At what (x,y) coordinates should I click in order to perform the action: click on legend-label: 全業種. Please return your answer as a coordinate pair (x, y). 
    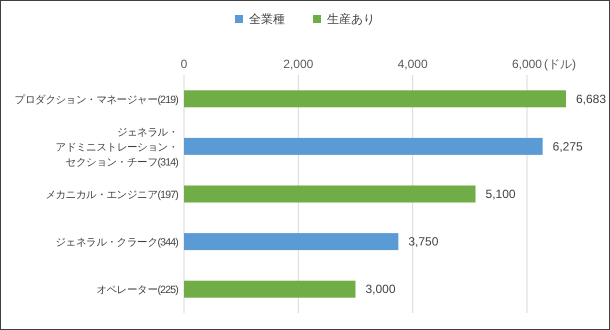
    Looking at the image, I should click on (267, 19).